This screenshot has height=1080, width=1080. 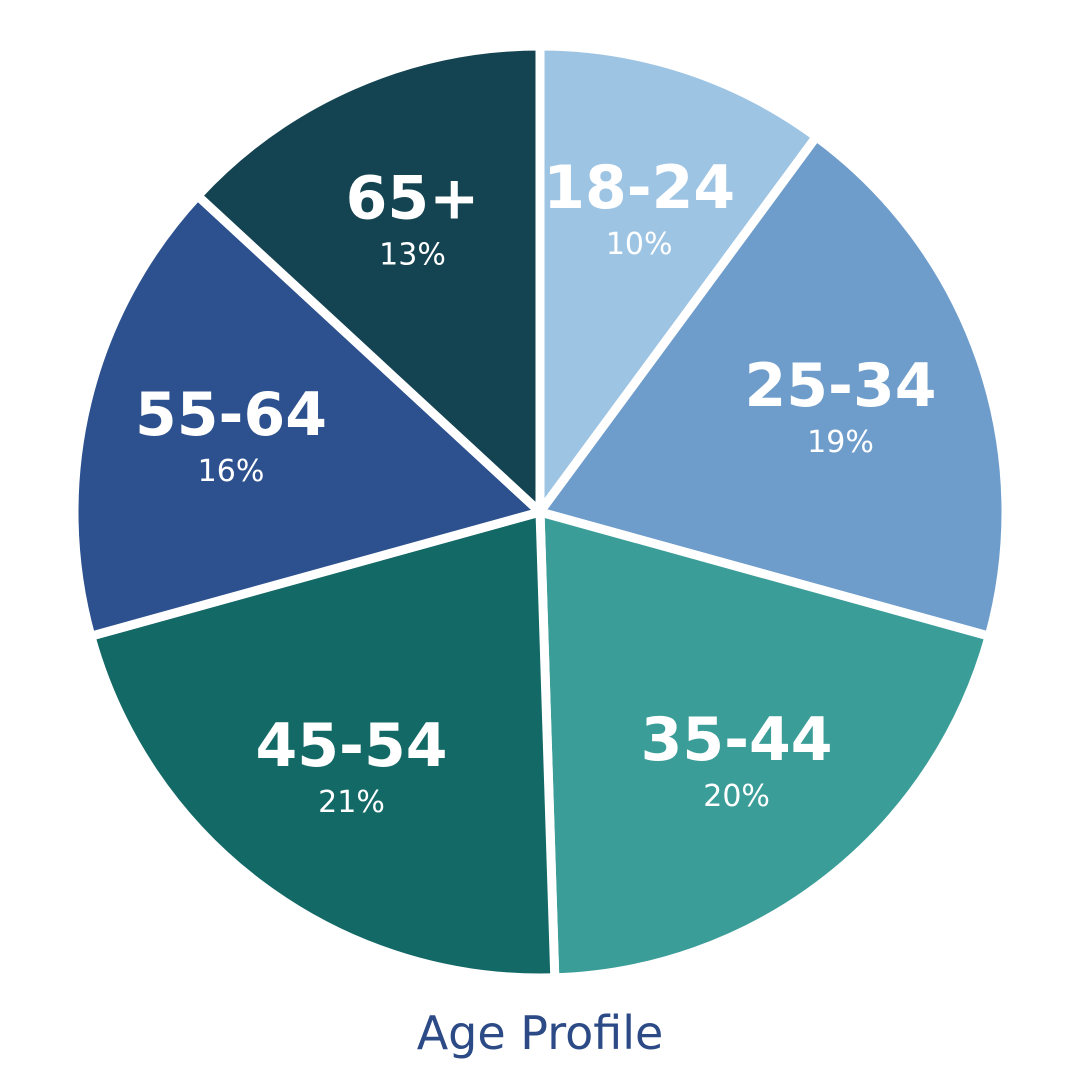 I want to click on slice-percent-label: 21%, so click(x=351, y=802).